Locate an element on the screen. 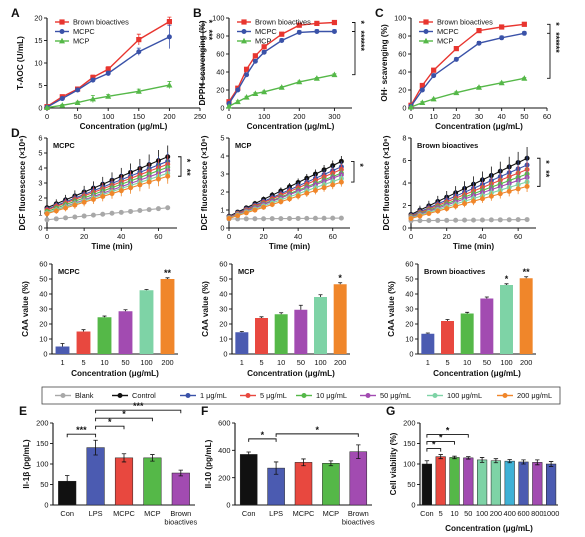  panel-letter: F is located at coordinates (204, 411).